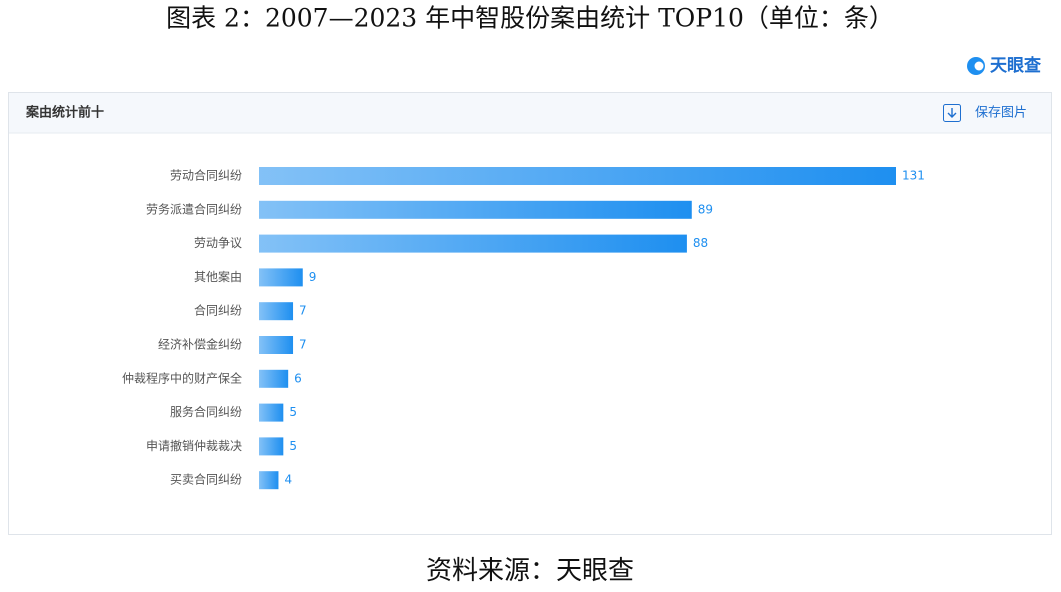  Describe the element at coordinates (206, 411) in the screenshot. I see `y-tick-label: 服务合同纠纷` at that location.